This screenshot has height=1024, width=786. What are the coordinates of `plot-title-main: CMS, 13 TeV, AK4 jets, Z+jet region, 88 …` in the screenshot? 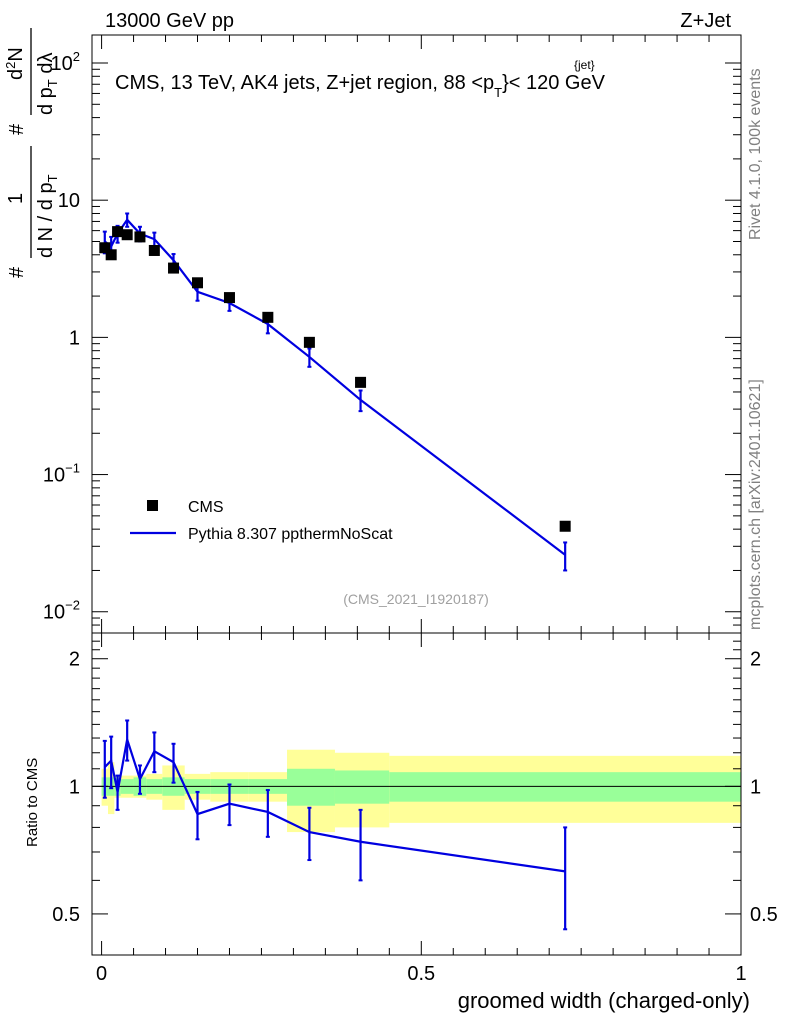 It's located at (304, 83).